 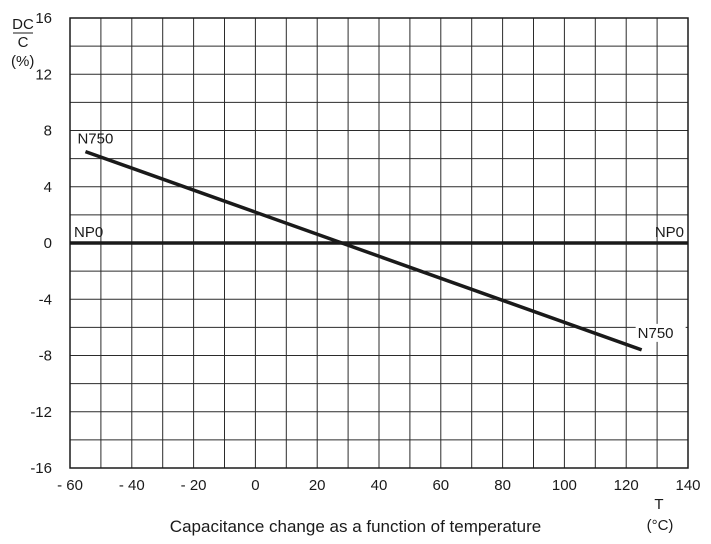 What do you see at coordinates (379, 485) in the screenshot?
I see `x-tick-label: 40` at bounding box center [379, 485].